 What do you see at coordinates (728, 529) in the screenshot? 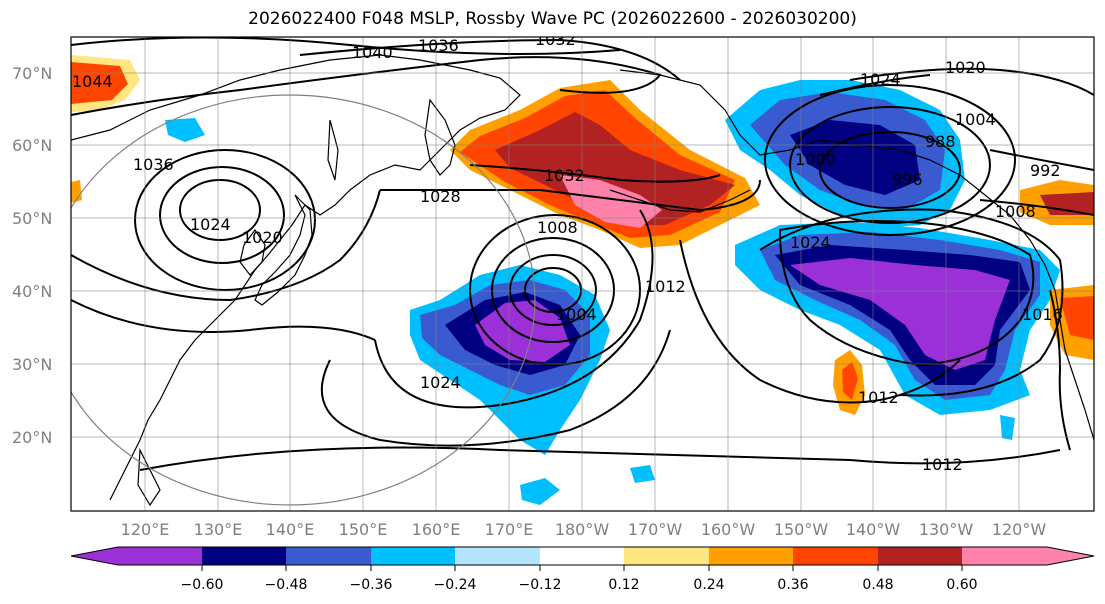
I see `lon-label: 160°W` at bounding box center [728, 529].